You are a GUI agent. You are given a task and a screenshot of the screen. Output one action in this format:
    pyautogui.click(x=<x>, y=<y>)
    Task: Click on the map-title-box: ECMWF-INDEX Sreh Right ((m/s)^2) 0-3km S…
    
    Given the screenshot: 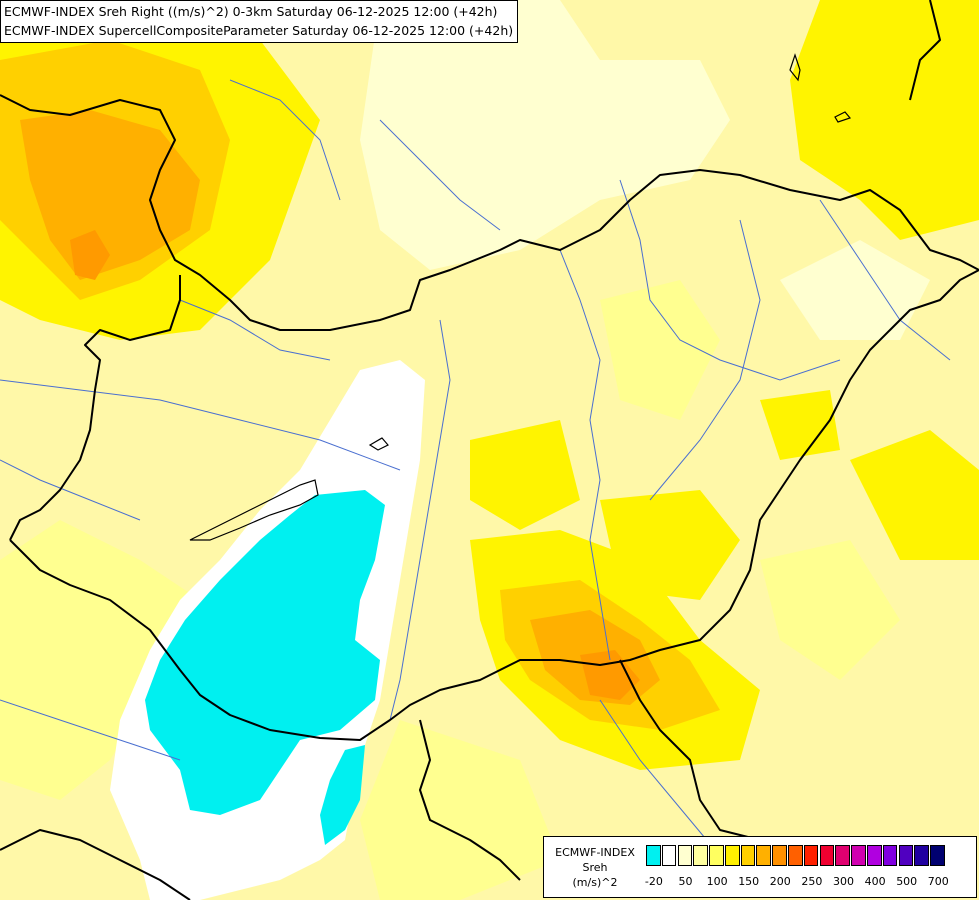 What is the action you would take?
    pyautogui.click(x=259, y=21)
    